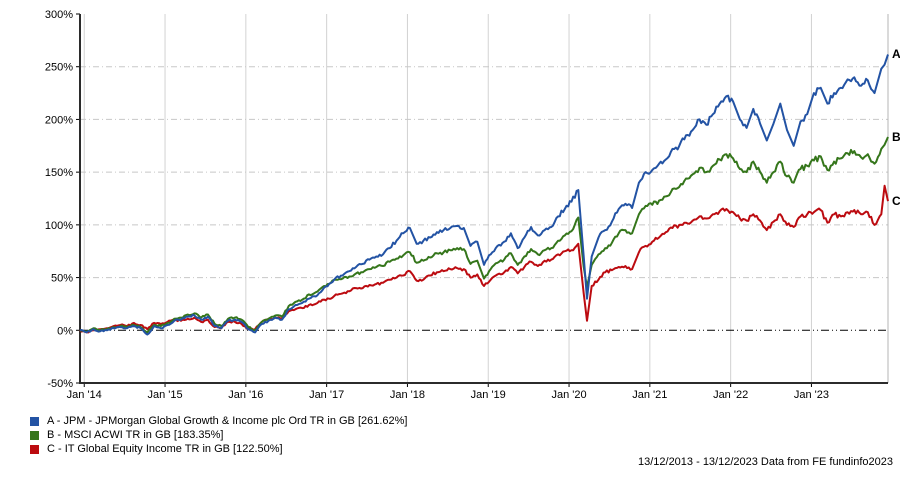 The height and width of the screenshot is (484, 900). I want to click on x-tick-label: Jan '20, so click(568, 395).